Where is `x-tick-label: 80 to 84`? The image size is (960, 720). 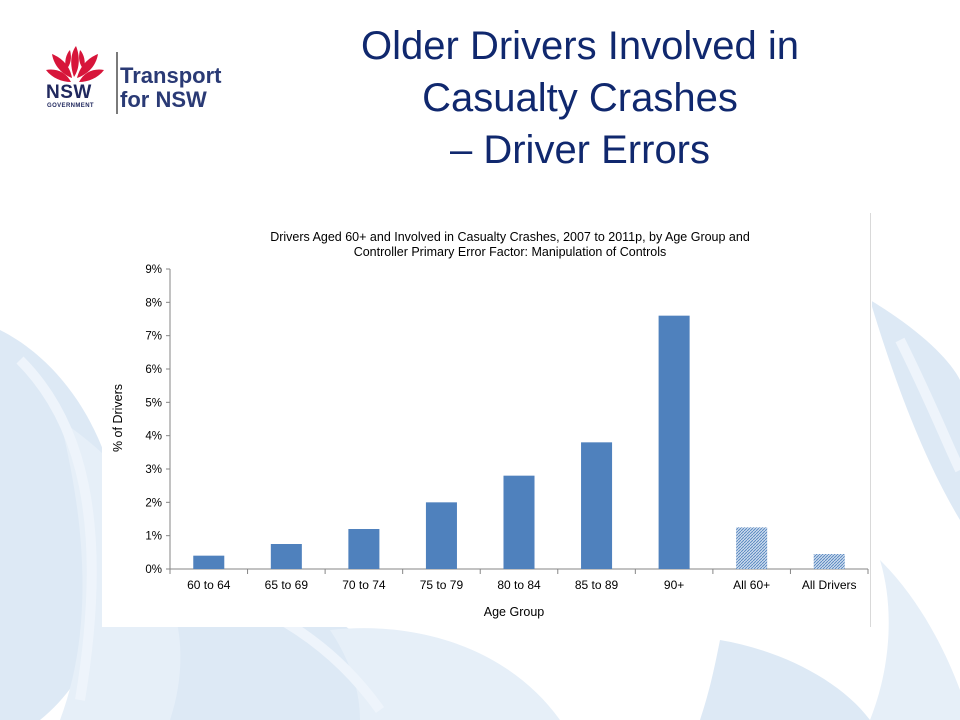
x-tick-label: 80 to 84 is located at coordinates (519, 585).